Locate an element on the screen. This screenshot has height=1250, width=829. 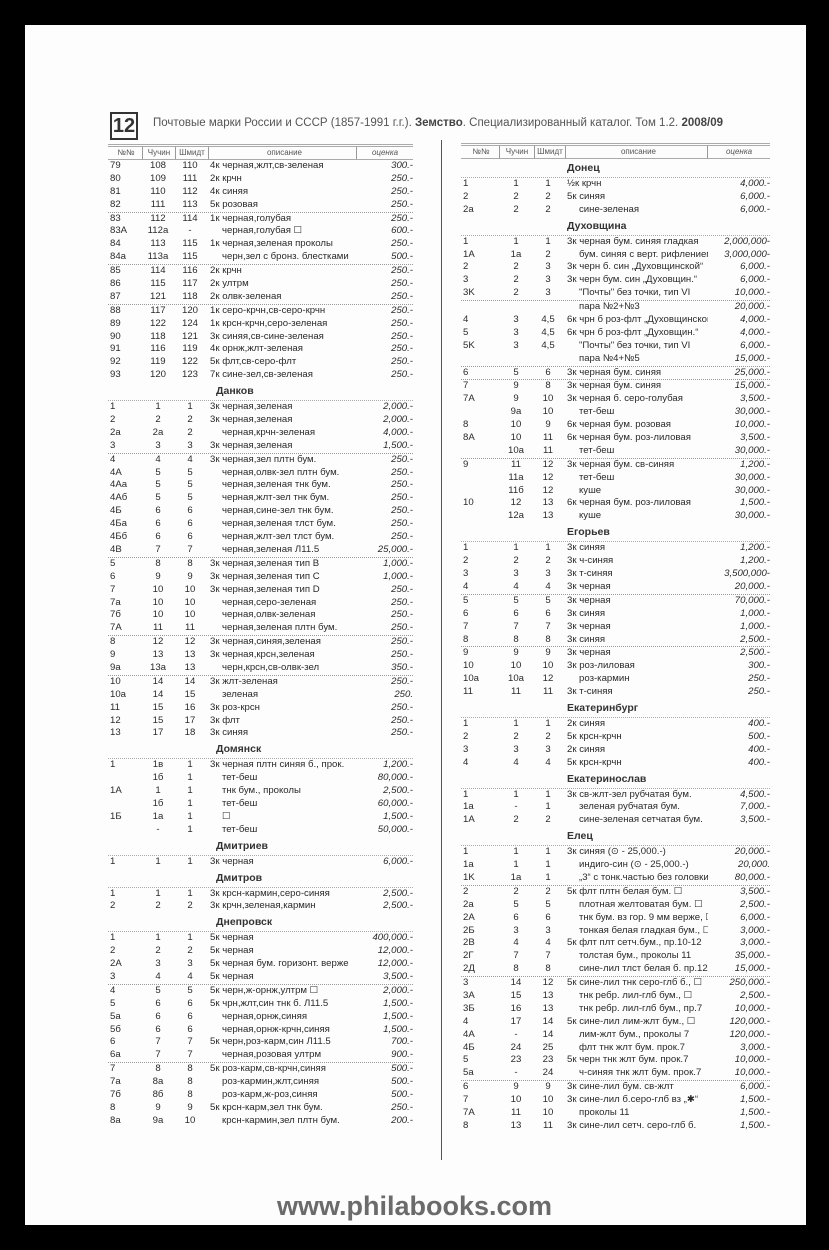
chuchin-number: 1a is located at coordinates (516, 254).